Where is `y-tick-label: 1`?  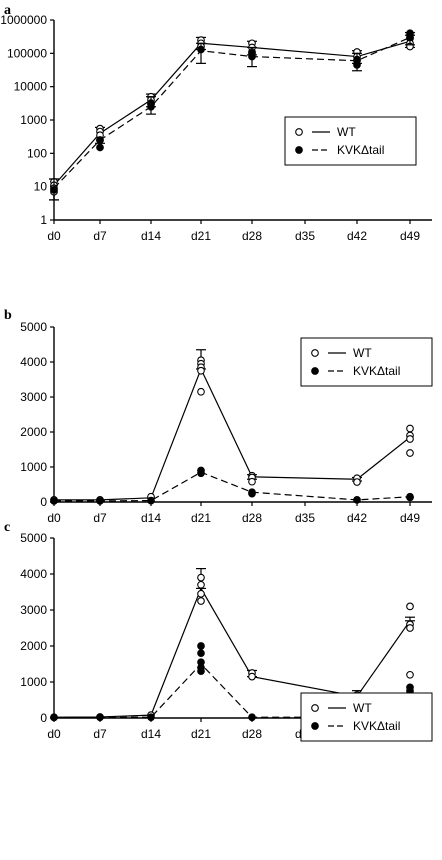 y-tick-label: 1 is located at coordinates (43, 220).